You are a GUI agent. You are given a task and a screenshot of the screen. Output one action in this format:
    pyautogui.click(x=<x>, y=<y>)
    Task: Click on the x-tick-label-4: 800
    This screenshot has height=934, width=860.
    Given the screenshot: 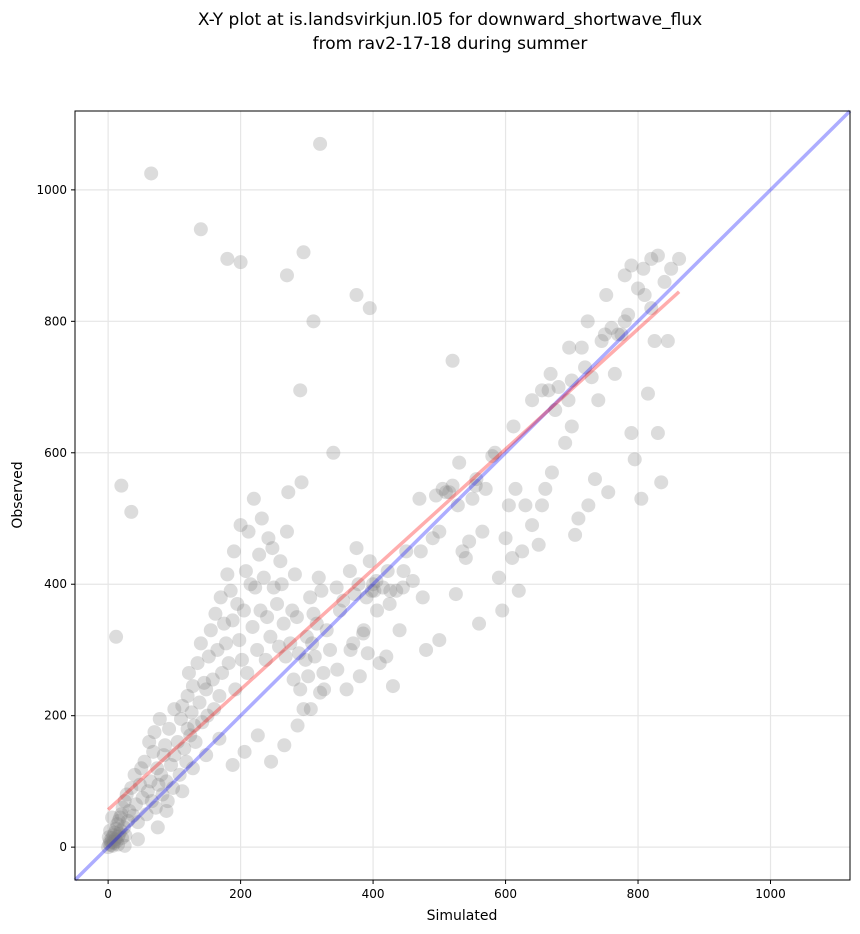 What is the action you would take?
    pyautogui.click(x=638, y=894)
    